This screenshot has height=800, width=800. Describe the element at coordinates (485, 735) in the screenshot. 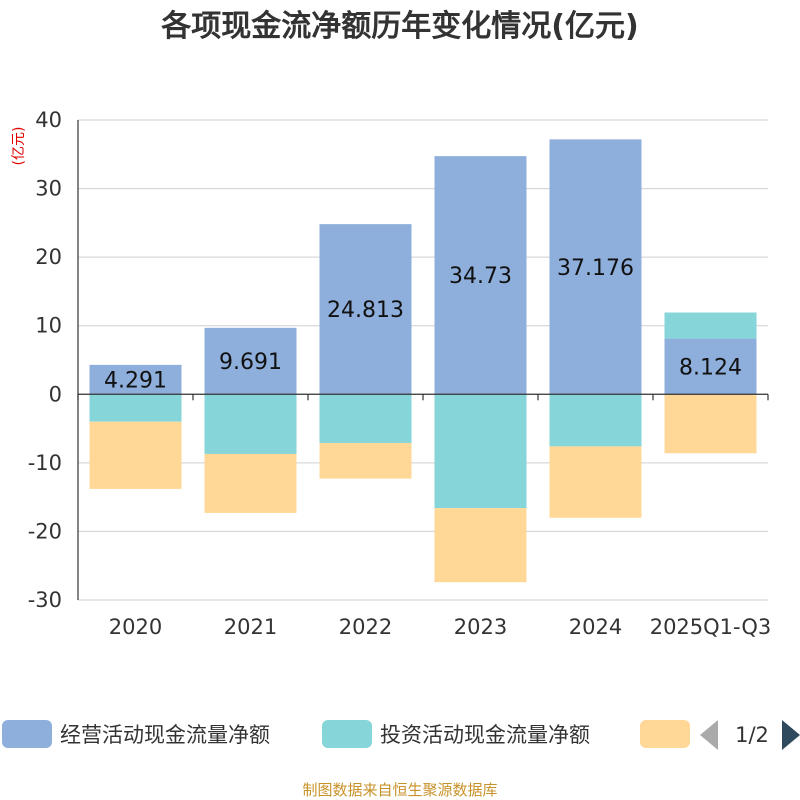

I see `legend-label: 投资活动现金流量净额` at that location.